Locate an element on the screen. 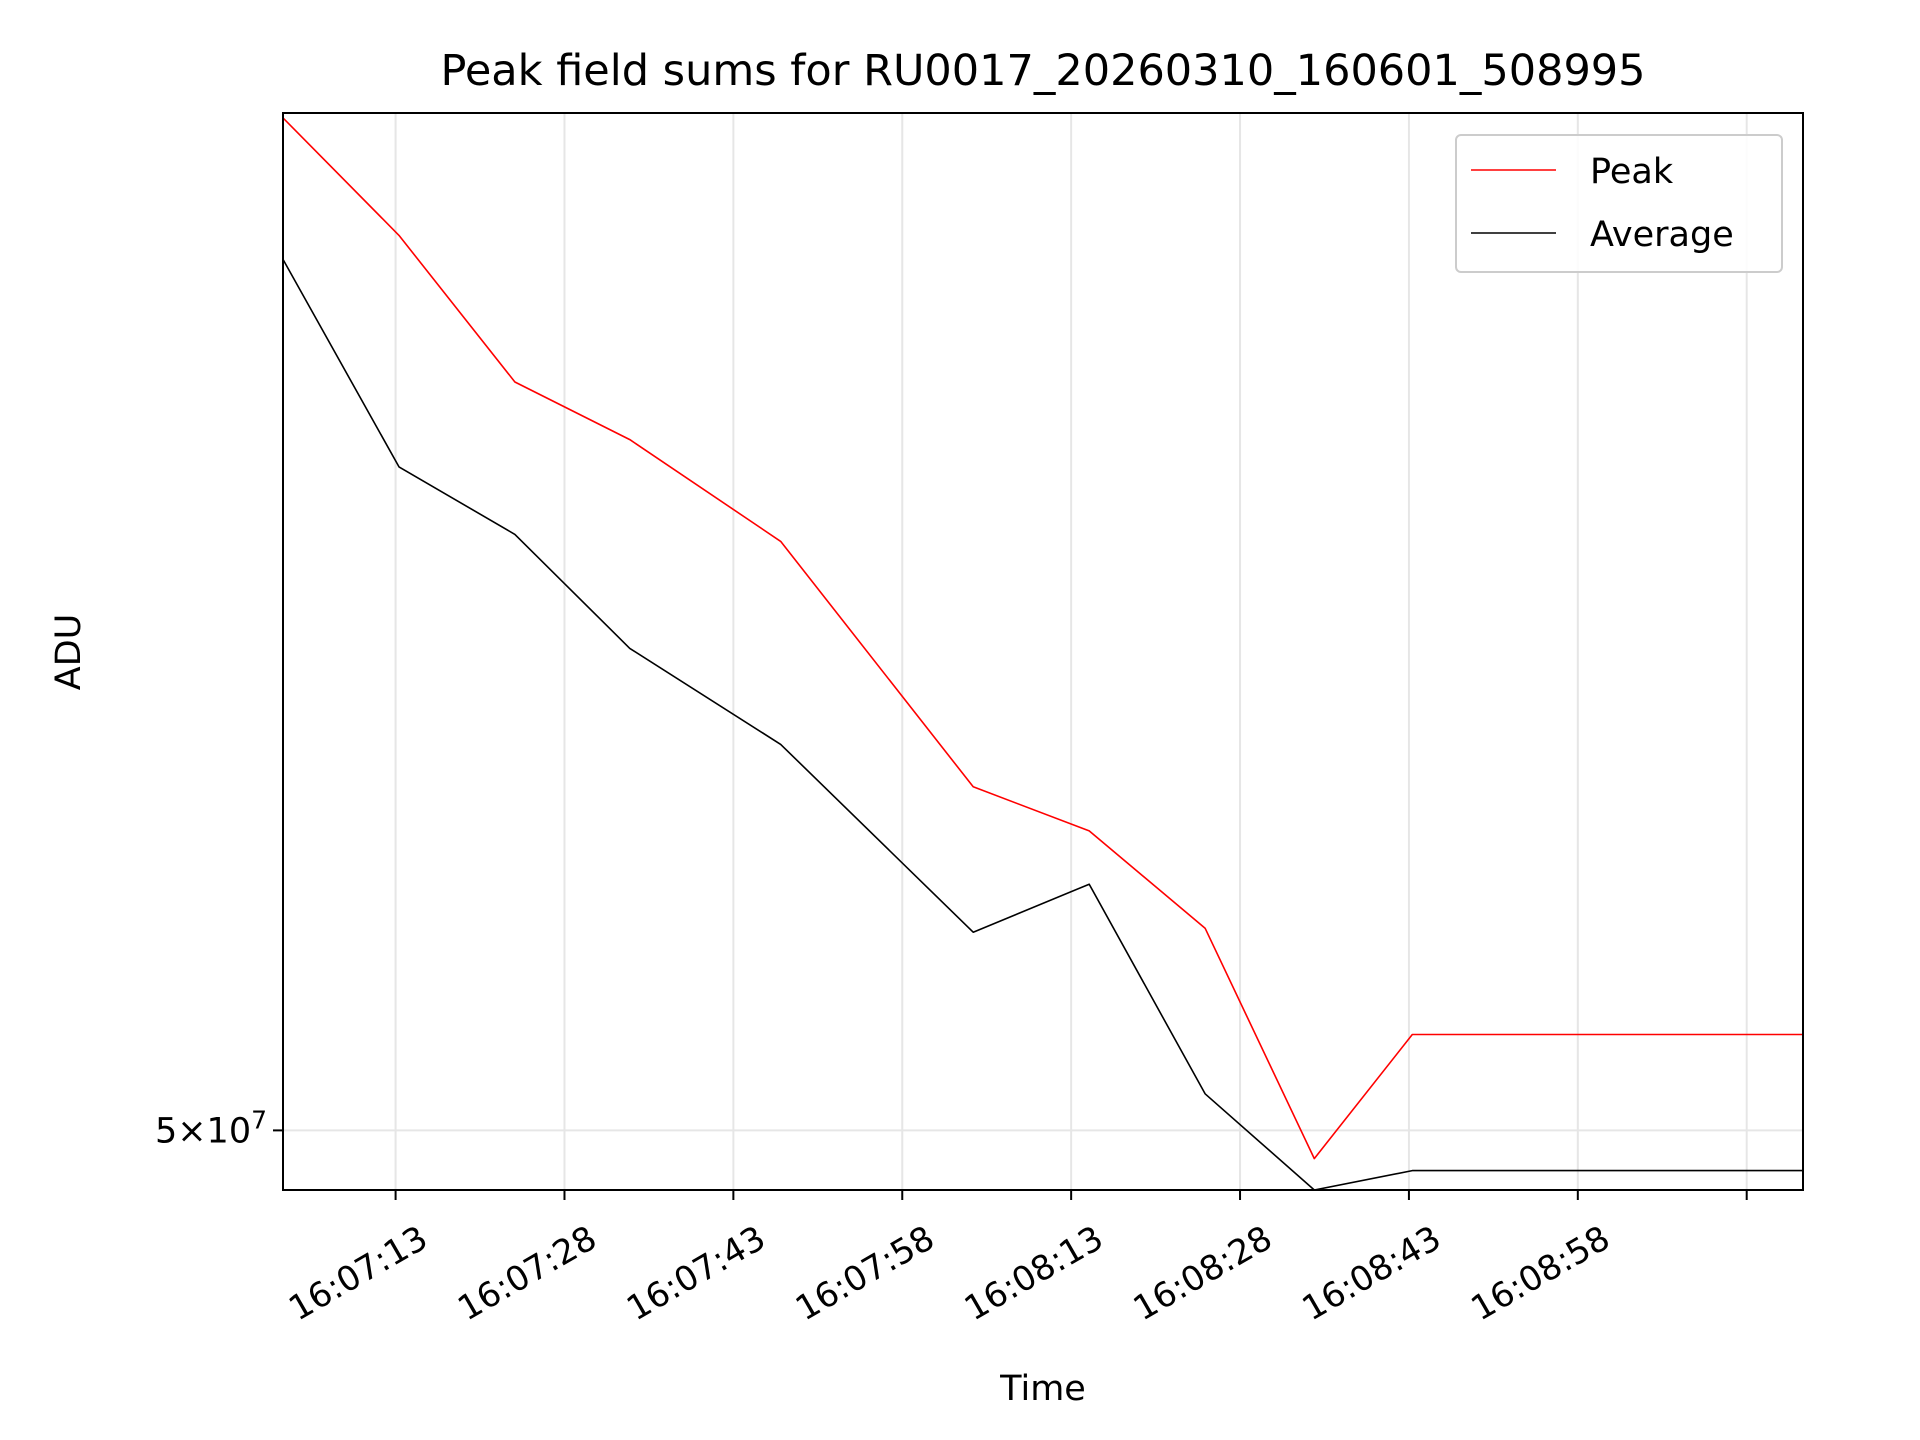  y-axis-ticks: 5×107 is located at coordinates (219, 1128).